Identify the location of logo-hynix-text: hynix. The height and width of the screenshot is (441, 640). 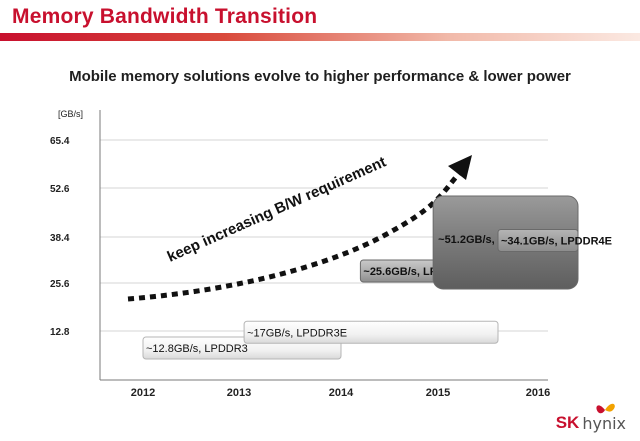
(604, 423).